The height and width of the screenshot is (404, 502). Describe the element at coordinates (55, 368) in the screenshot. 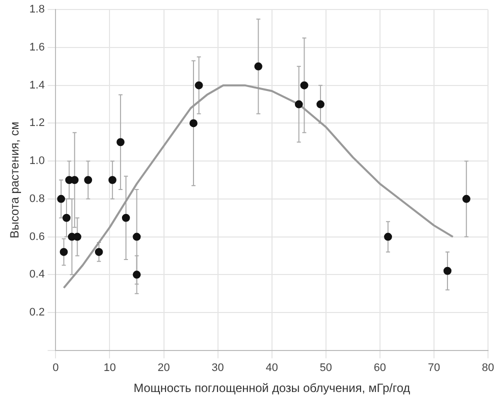

I see `x-tick-label: 0` at that location.